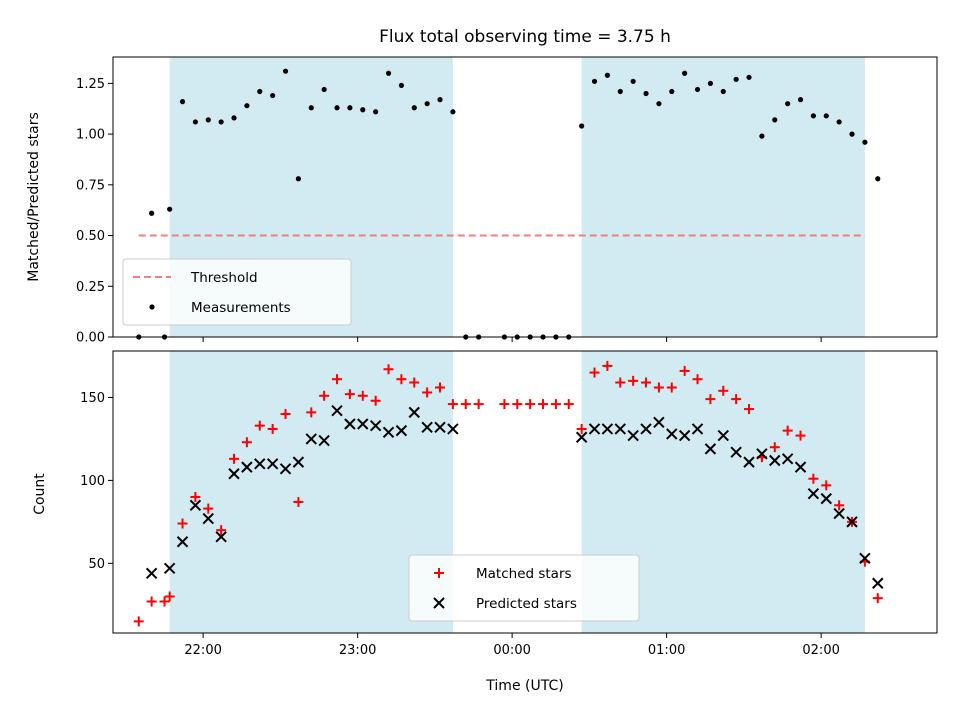  Describe the element at coordinates (241, 308) in the screenshot. I see `legend-measurements-label: Measurements` at that location.